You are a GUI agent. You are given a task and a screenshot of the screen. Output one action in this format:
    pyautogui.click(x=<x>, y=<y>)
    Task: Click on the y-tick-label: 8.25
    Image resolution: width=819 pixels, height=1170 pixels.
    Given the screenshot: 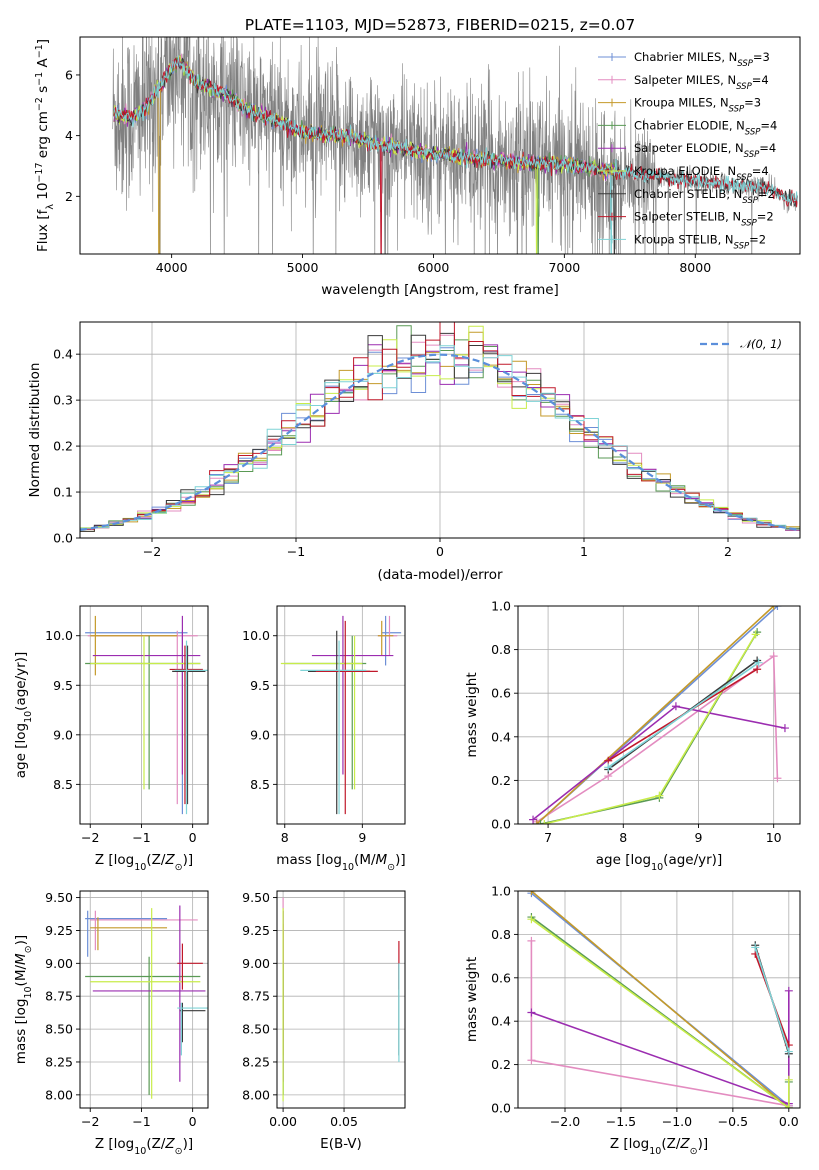 What is the action you would take?
    pyautogui.click(x=59, y=1061)
    